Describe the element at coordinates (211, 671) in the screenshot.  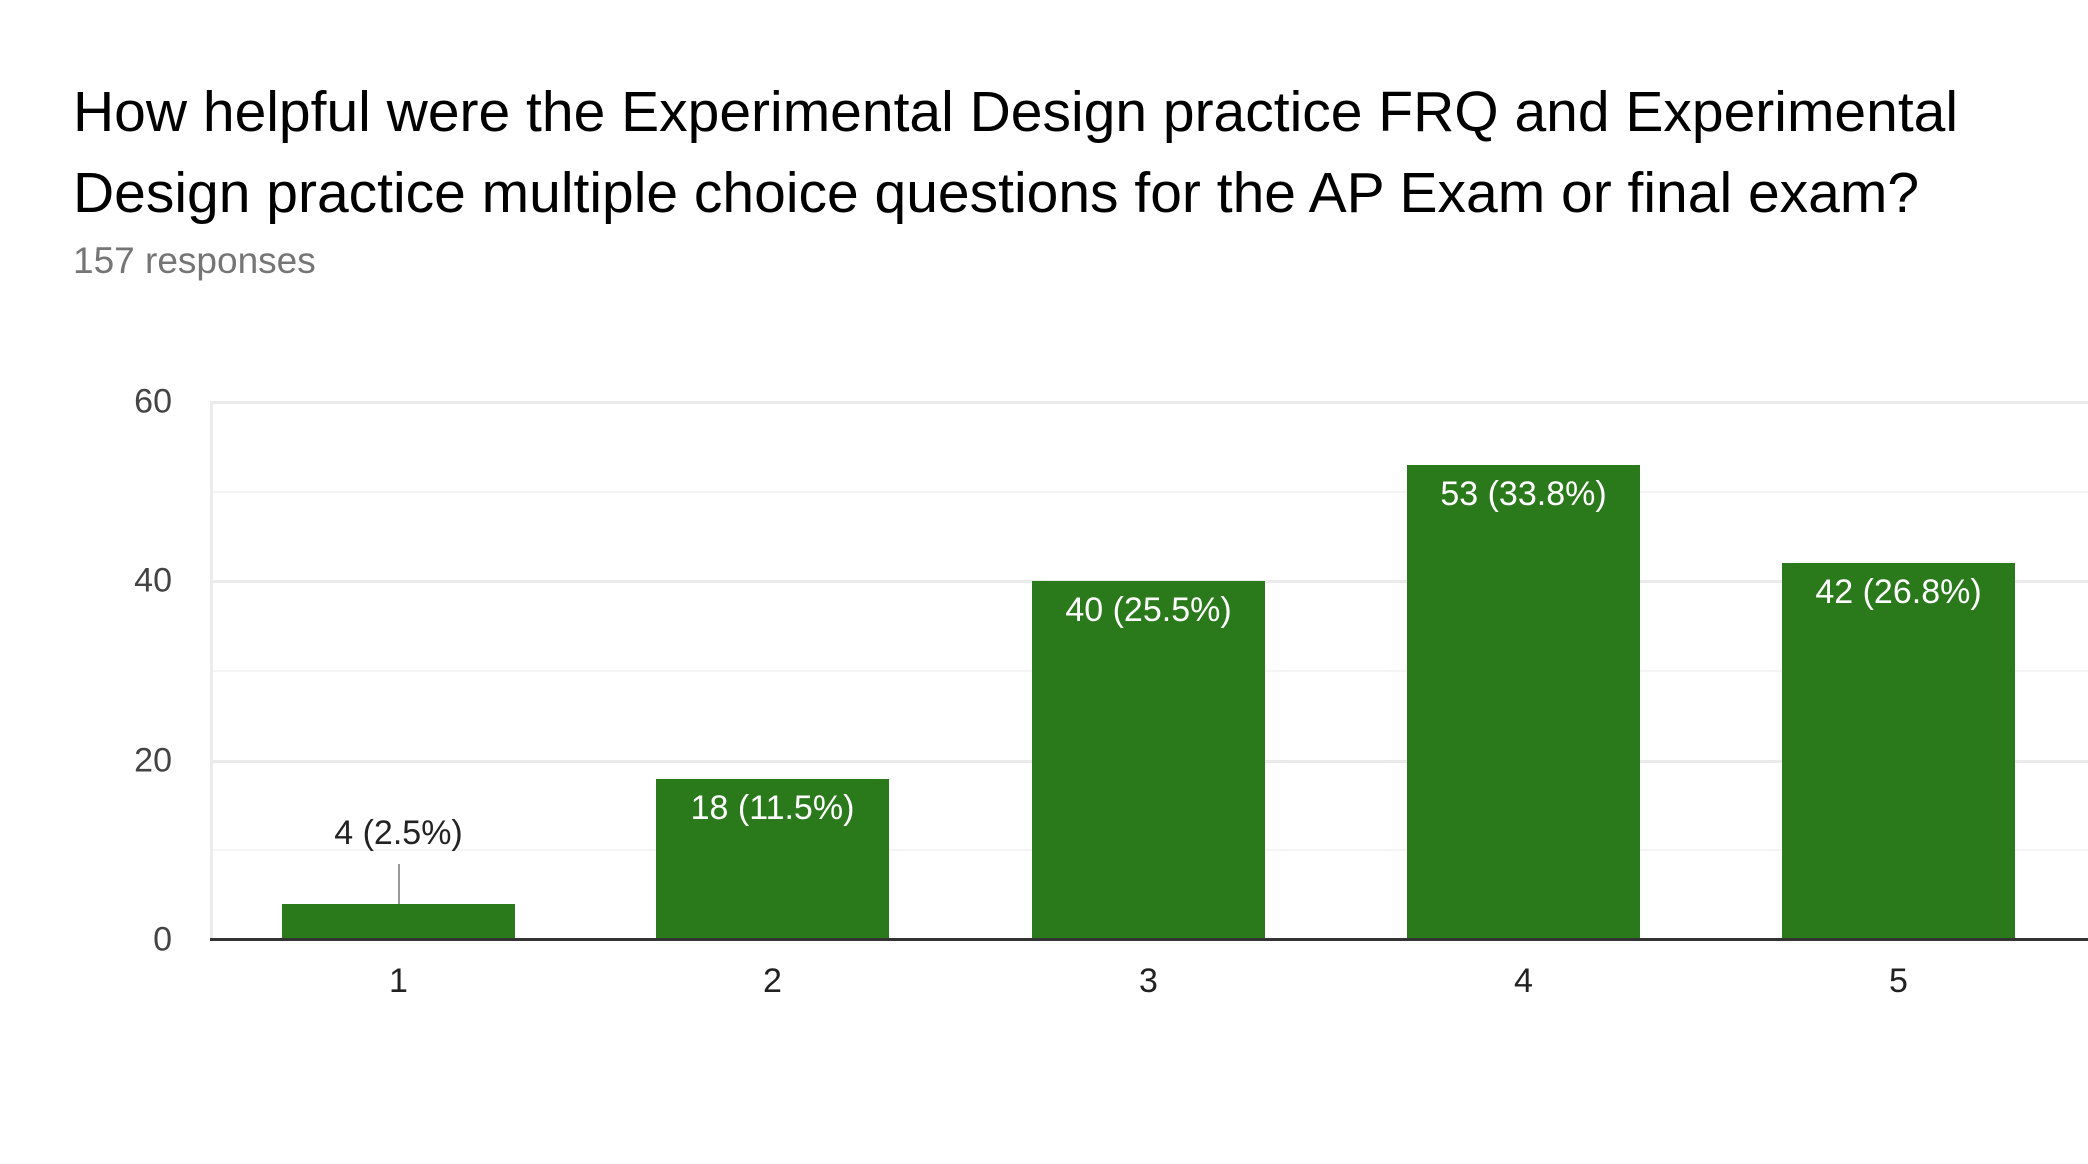
I see `y-axis-line` at that location.